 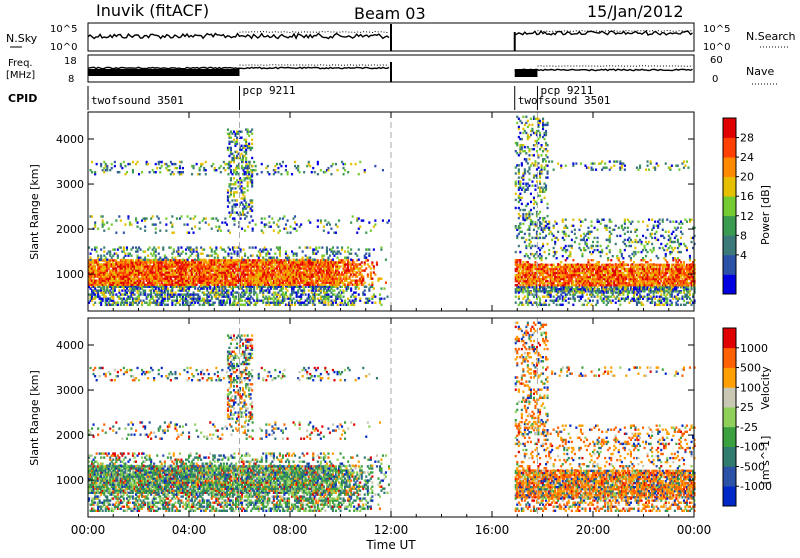 What do you see at coordinates (22, 98) in the screenshot?
I see `cpid-label: CPID` at bounding box center [22, 98].